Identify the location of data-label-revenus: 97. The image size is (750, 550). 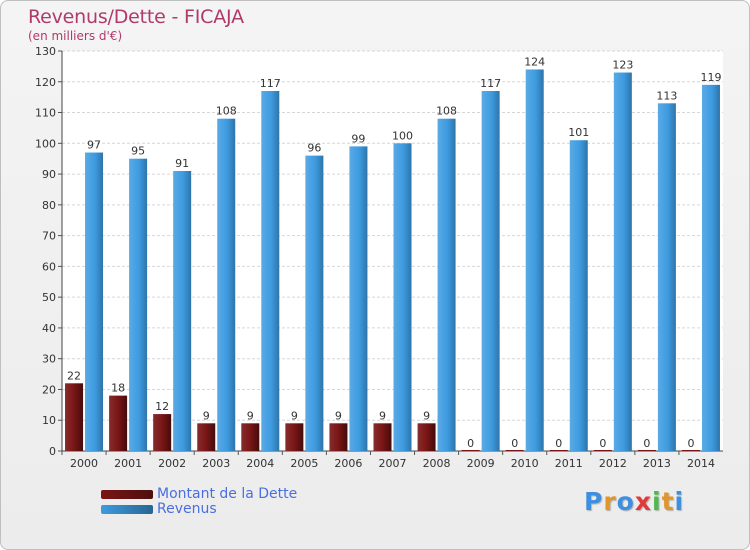
(94, 145).